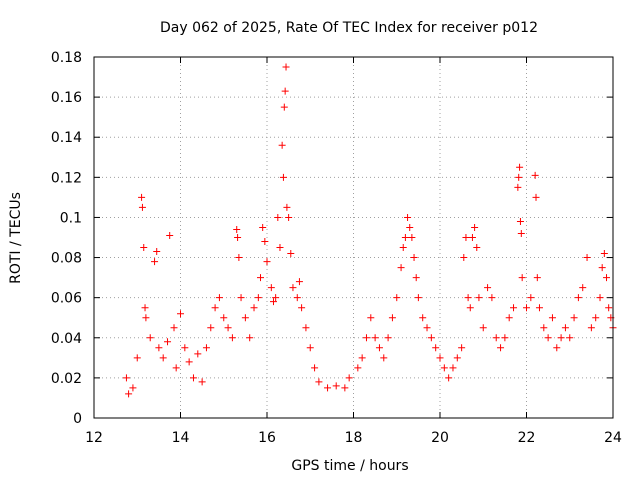 The image size is (640, 480). I want to click on y-tick-label: 0.06, so click(66, 299).